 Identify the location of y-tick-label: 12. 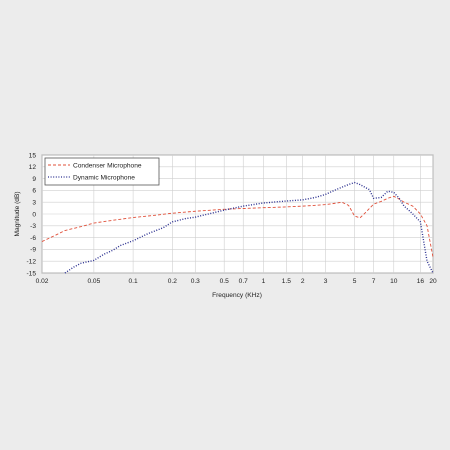
(33, 167).